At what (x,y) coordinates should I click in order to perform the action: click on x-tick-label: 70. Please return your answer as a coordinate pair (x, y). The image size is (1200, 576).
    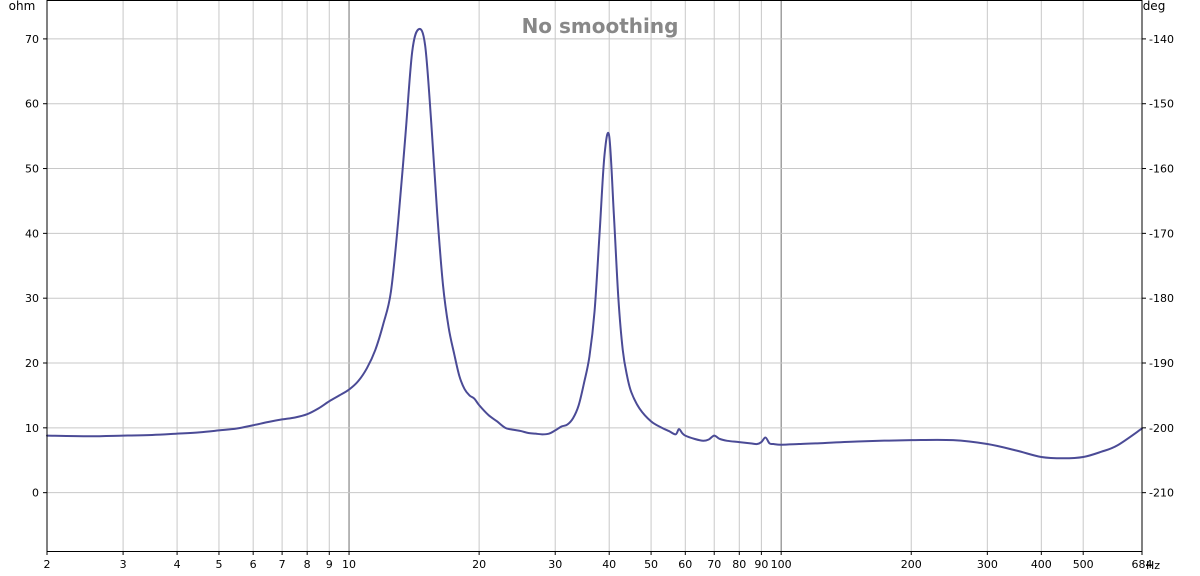
    Looking at the image, I should click on (714, 564).